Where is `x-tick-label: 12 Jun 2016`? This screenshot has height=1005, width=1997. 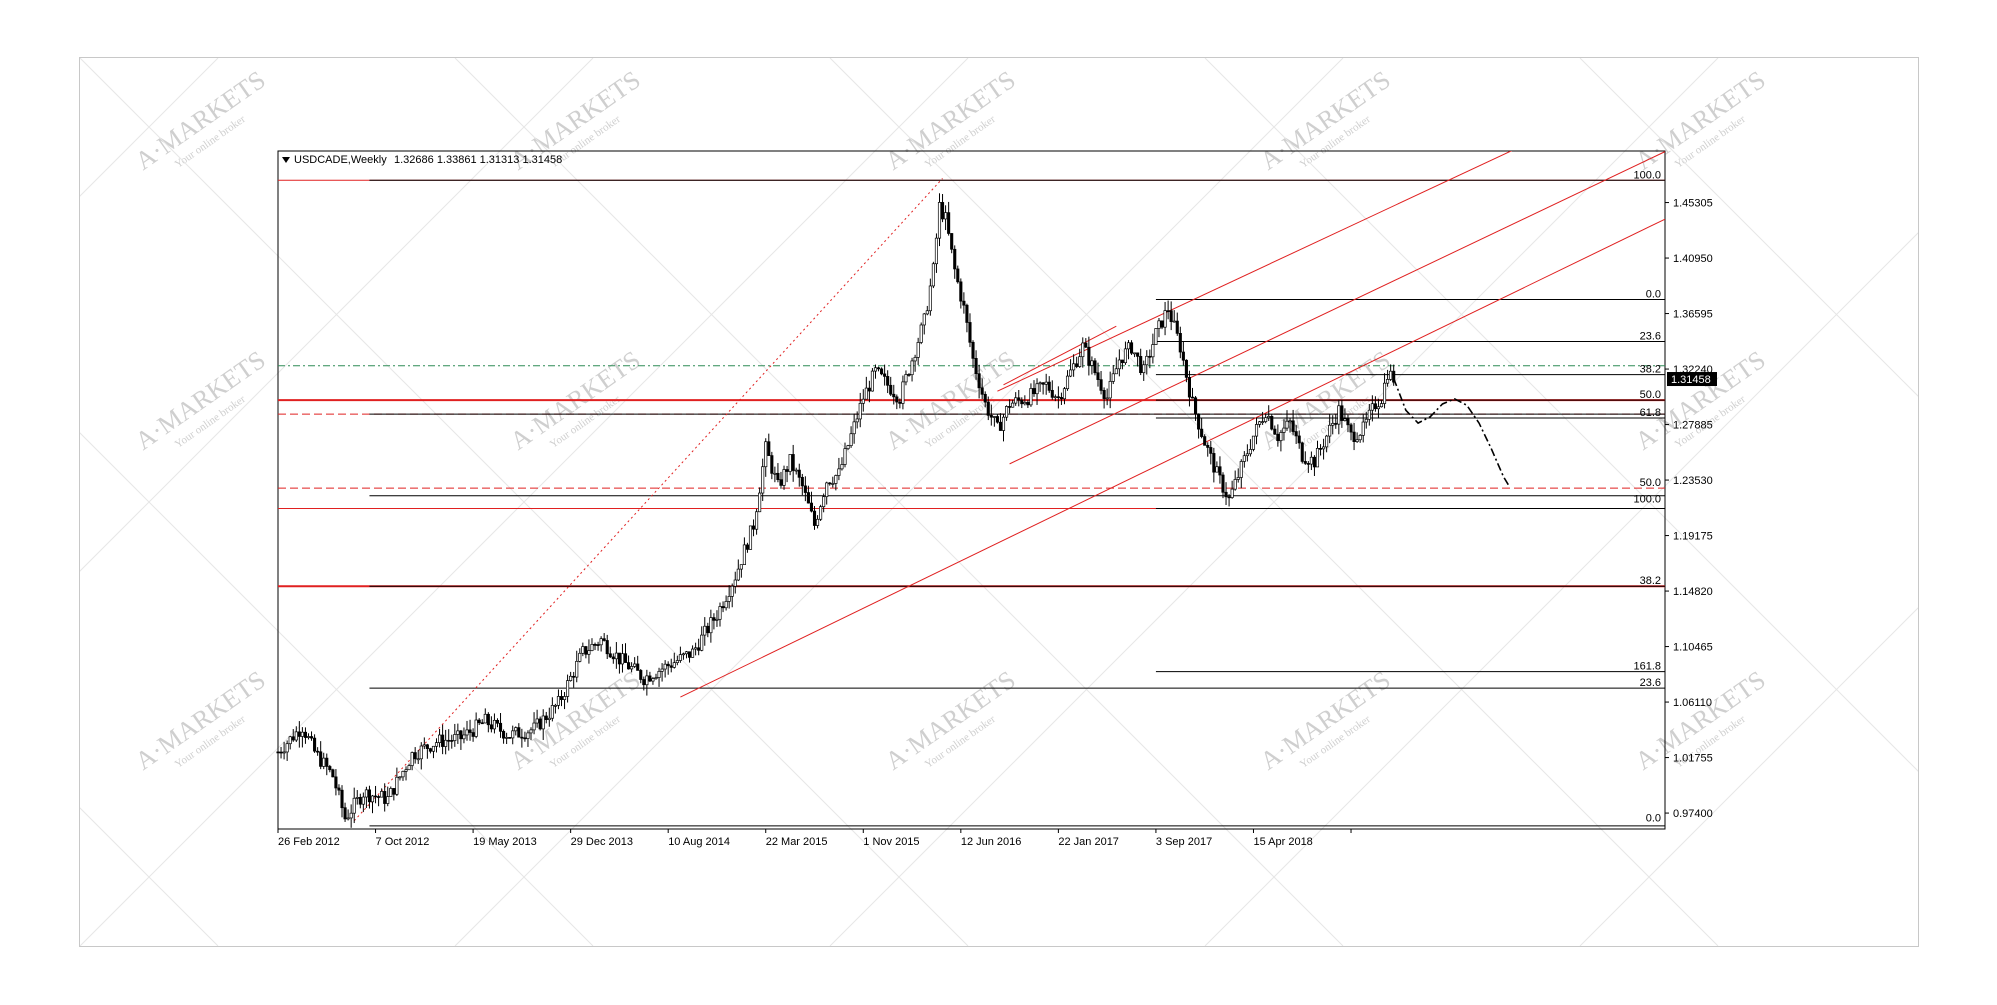
x-tick-label: 12 Jun 2016 is located at coordinates (991, 842).